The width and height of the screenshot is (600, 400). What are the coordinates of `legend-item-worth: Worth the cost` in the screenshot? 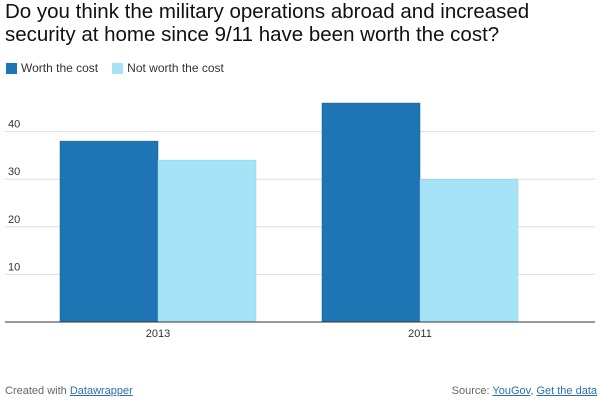 It's located at (52, 68).